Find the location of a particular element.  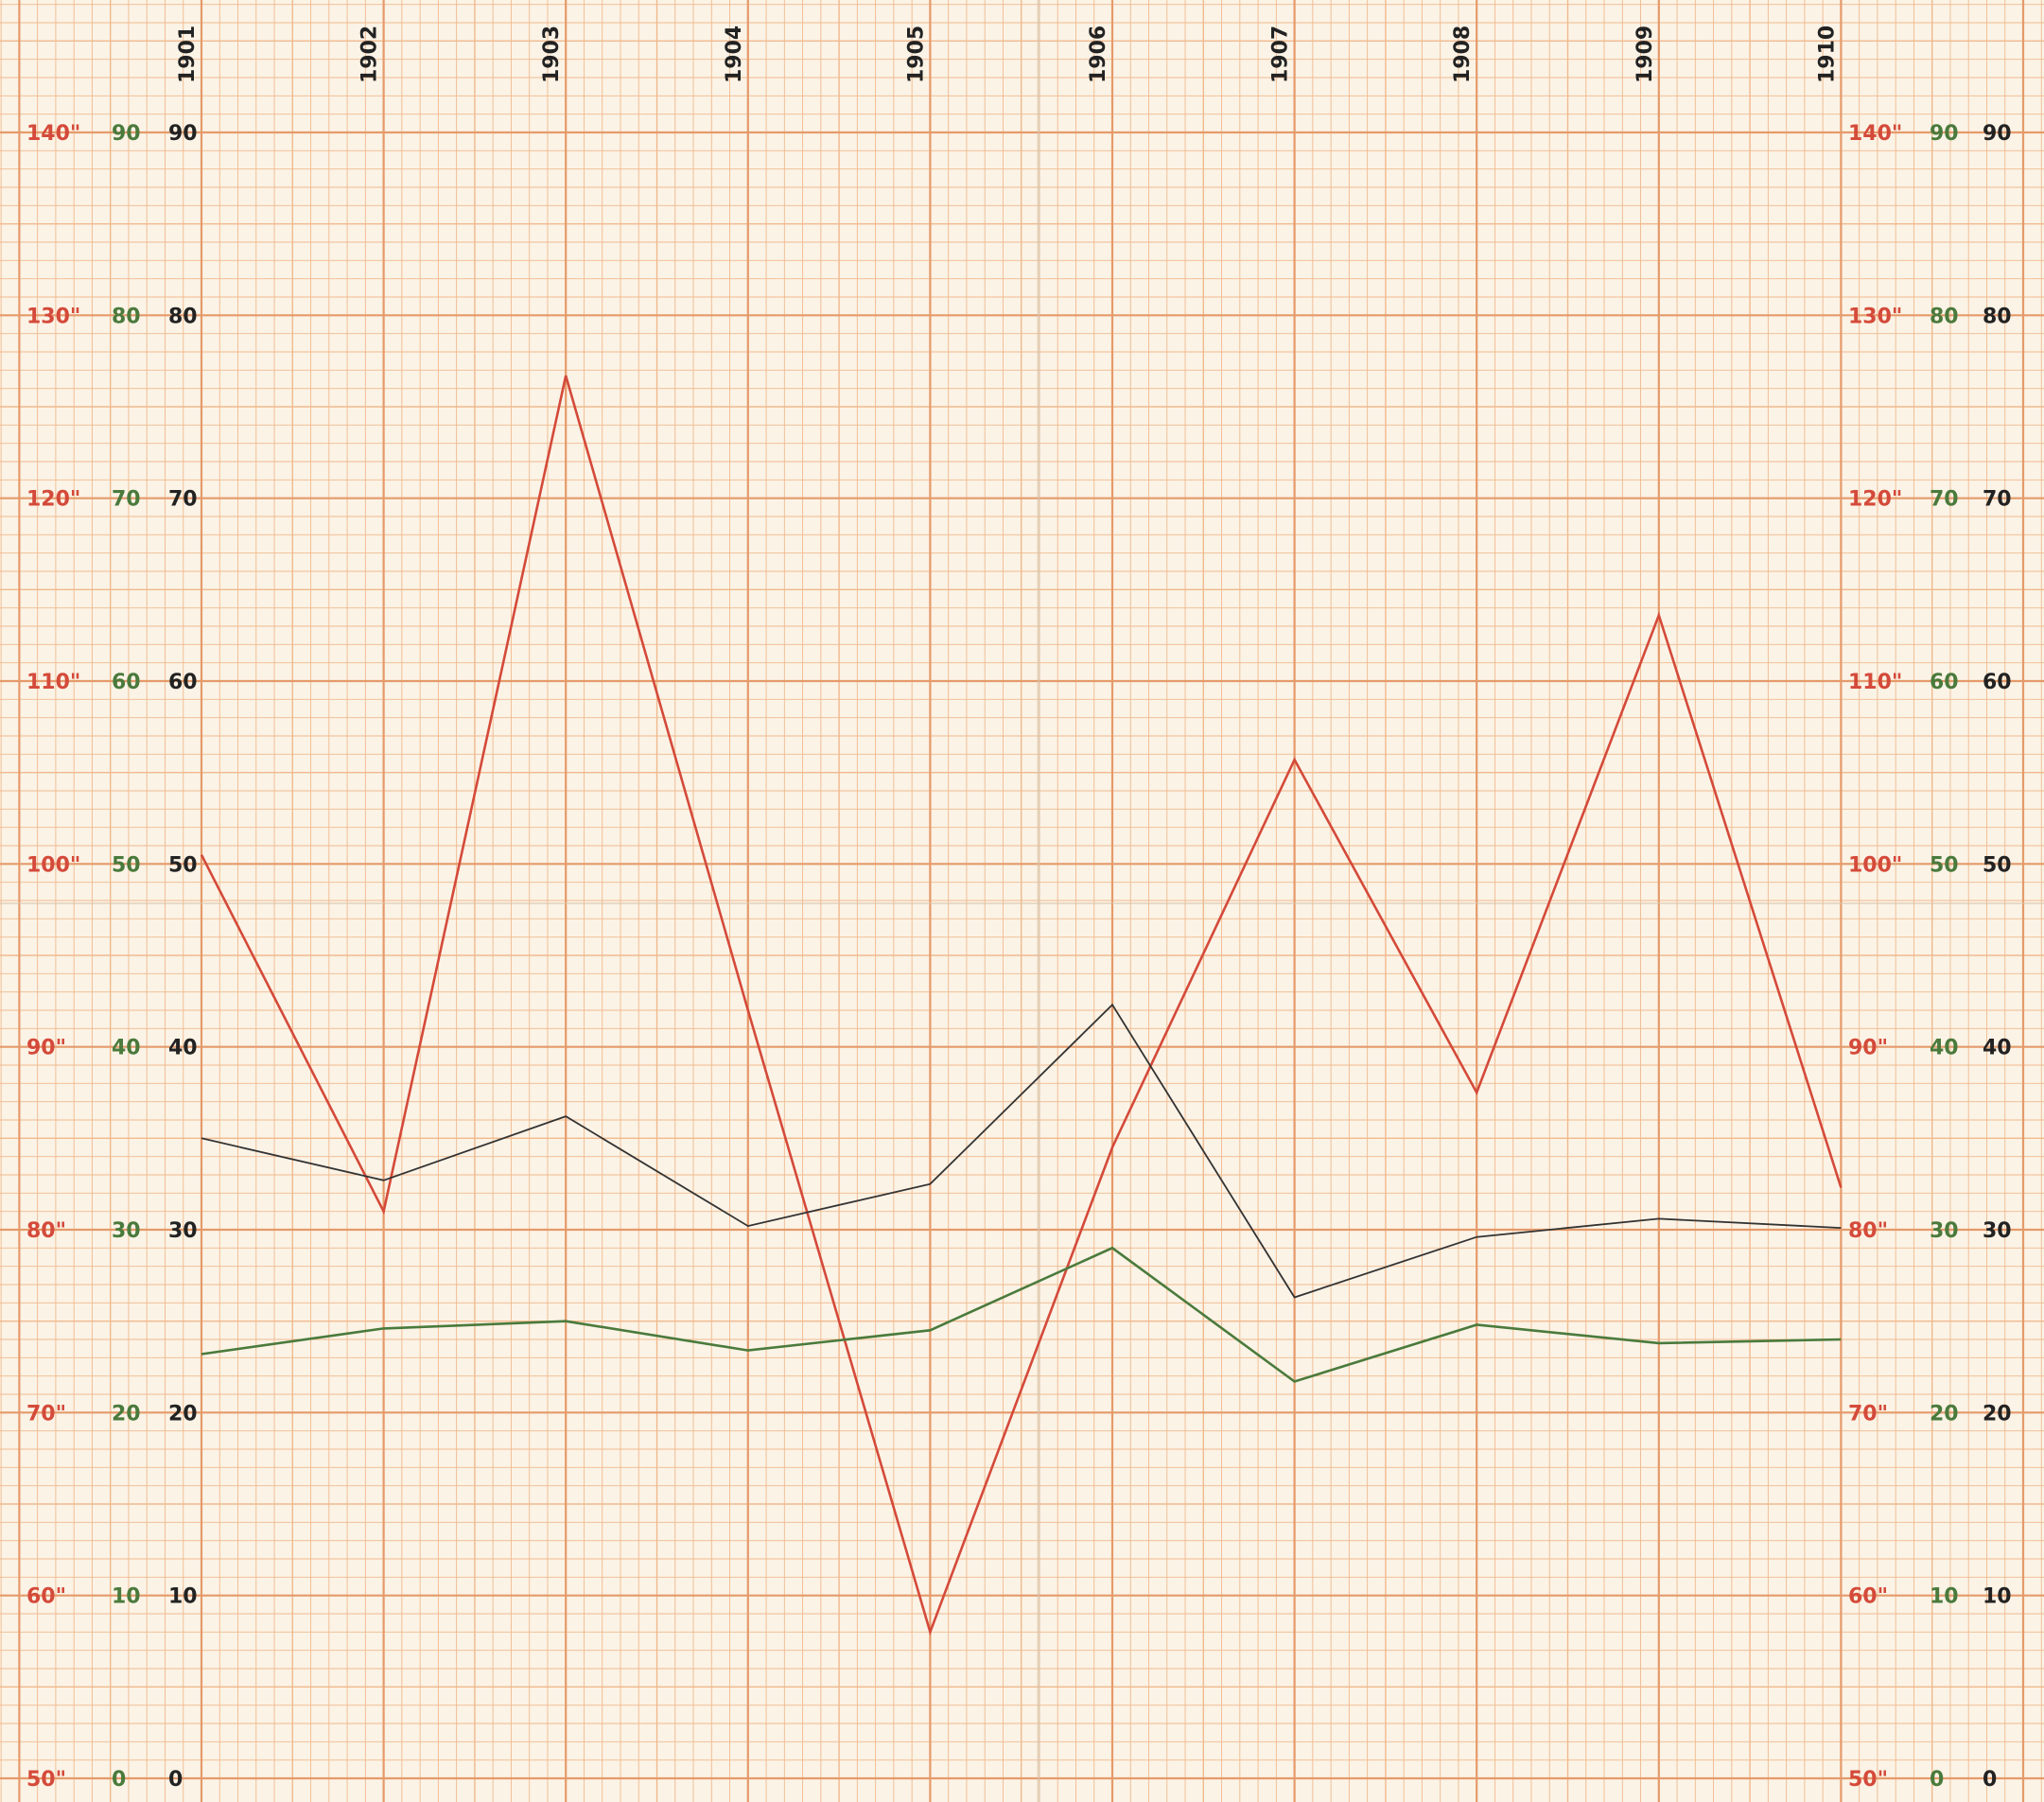

x-tick-label: 1908 is located at coordinates (1463, 54).